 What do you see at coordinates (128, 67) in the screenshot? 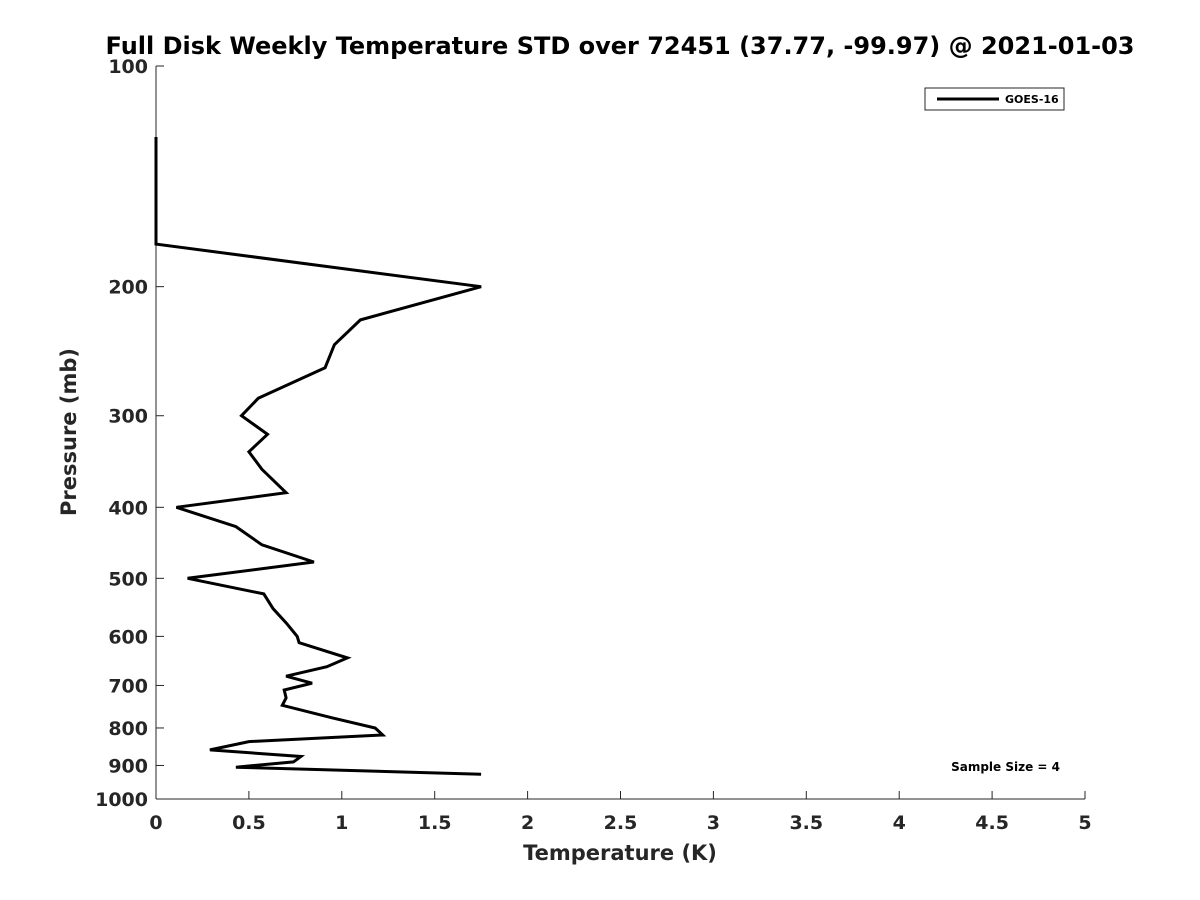
I see `y-tick-label: 100` at bounding box center [128, 67].